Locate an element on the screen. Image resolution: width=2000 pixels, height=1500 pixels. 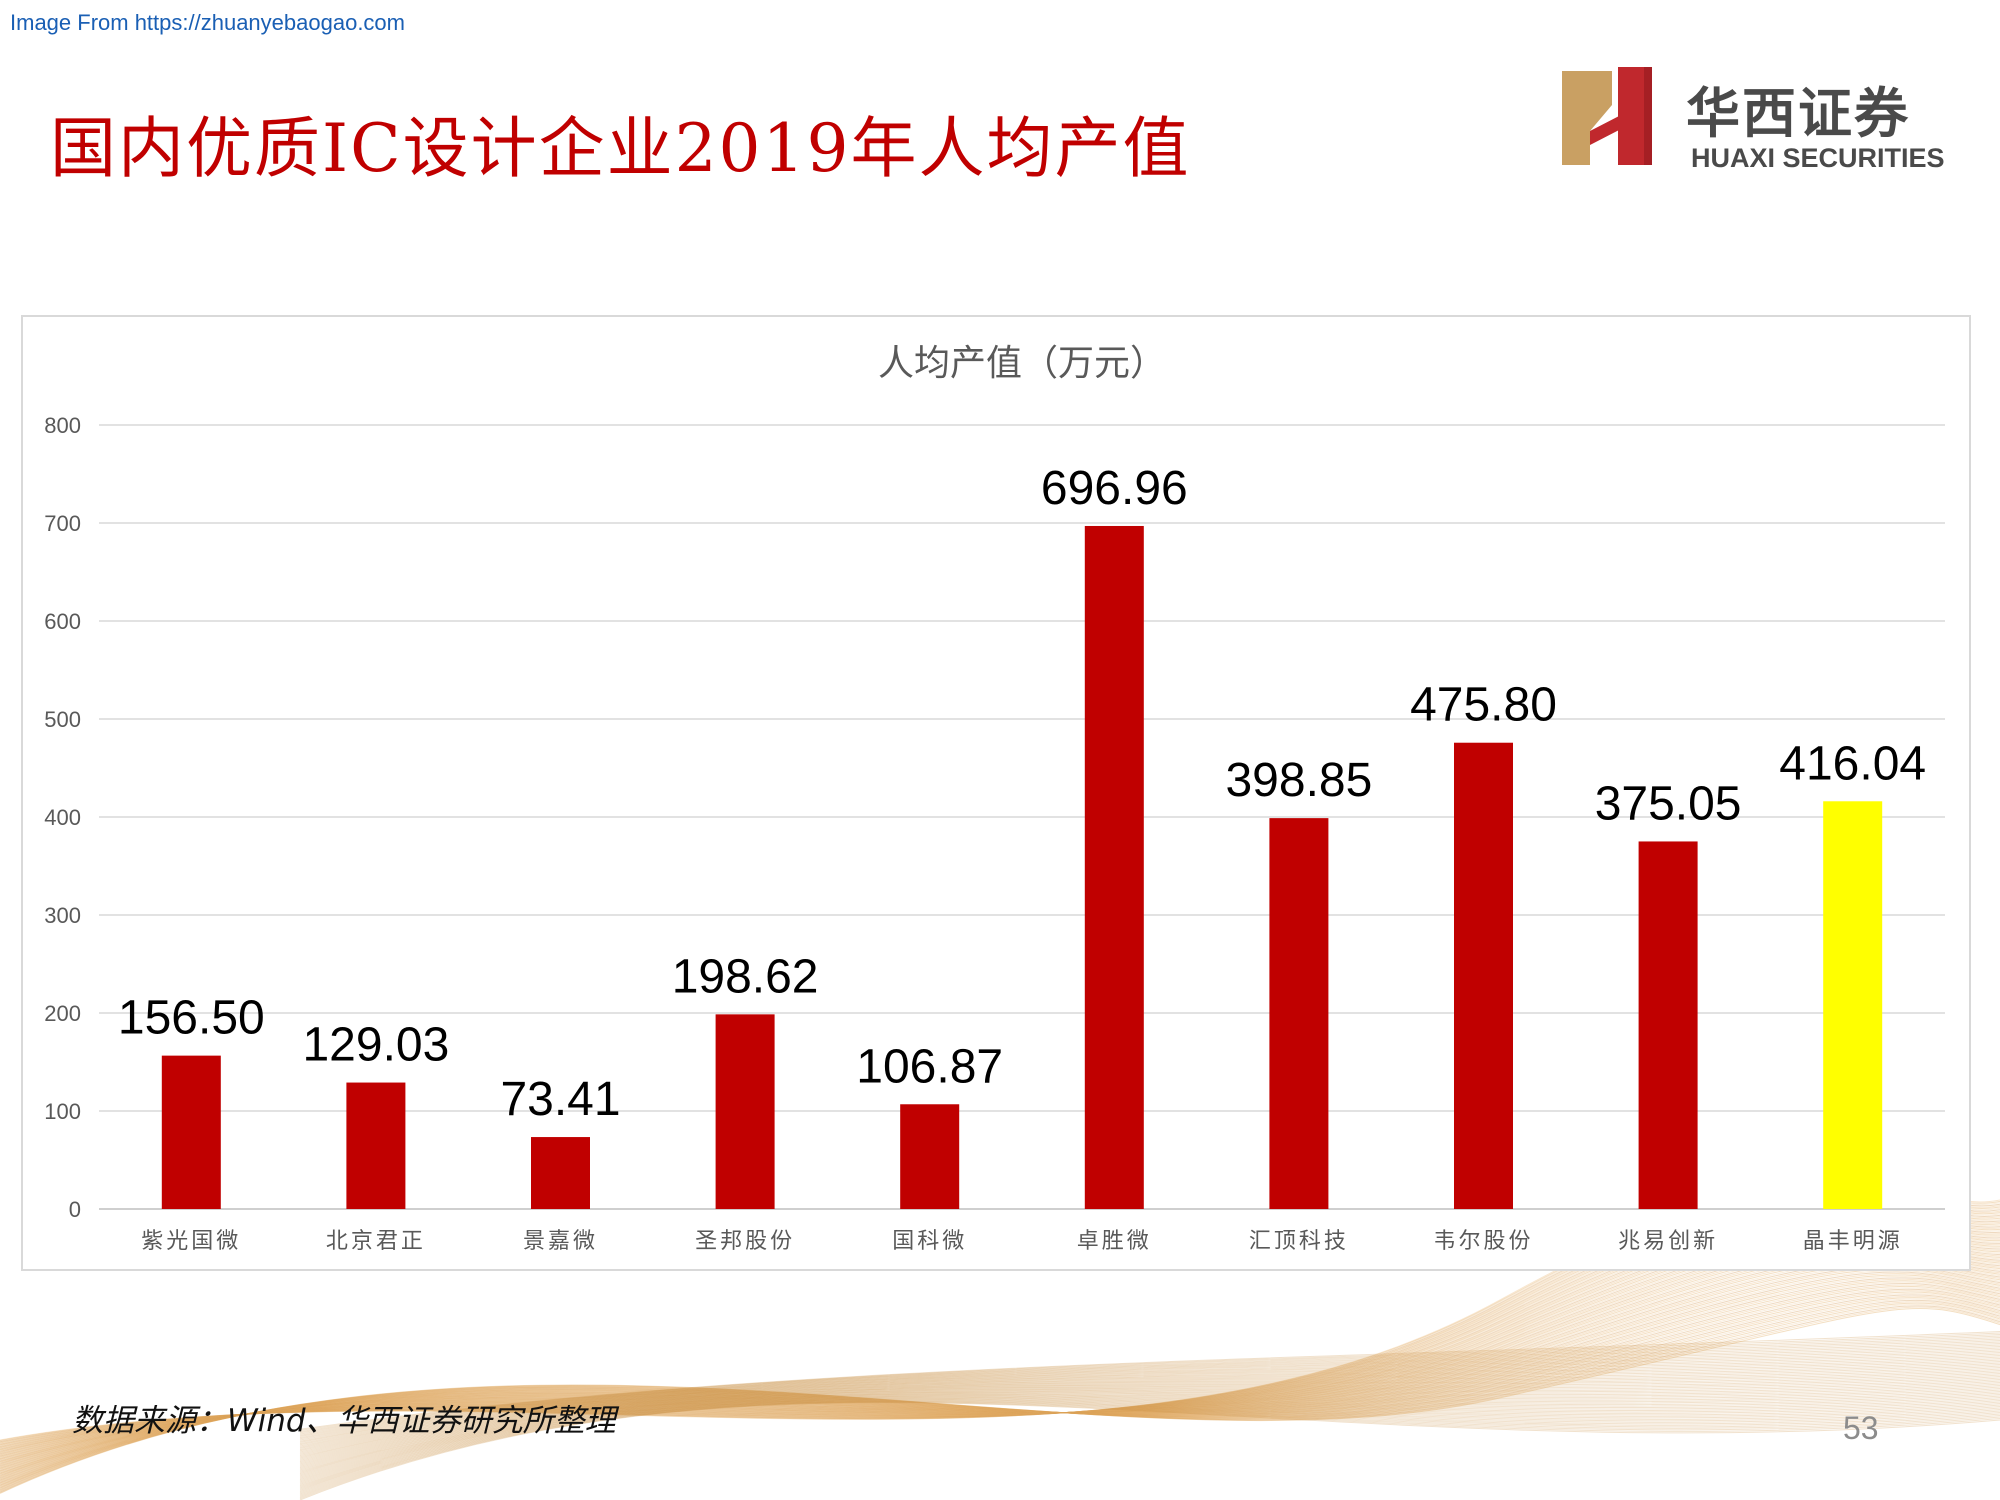
data-label: 73.41 is located at coordinates (560, 1099).